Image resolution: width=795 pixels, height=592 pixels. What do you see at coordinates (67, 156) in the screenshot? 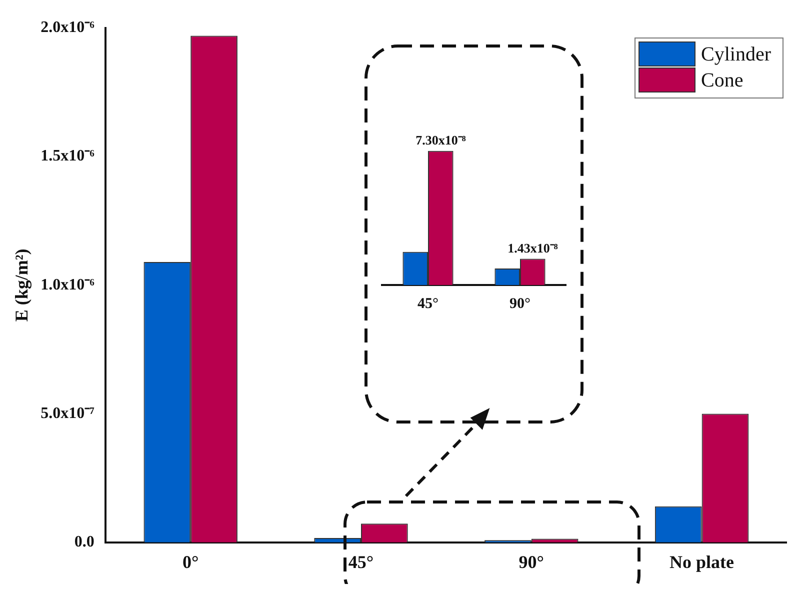
I see `y-tick-label: 1.5x10⁻⁶` at bounding box center [67, 156].